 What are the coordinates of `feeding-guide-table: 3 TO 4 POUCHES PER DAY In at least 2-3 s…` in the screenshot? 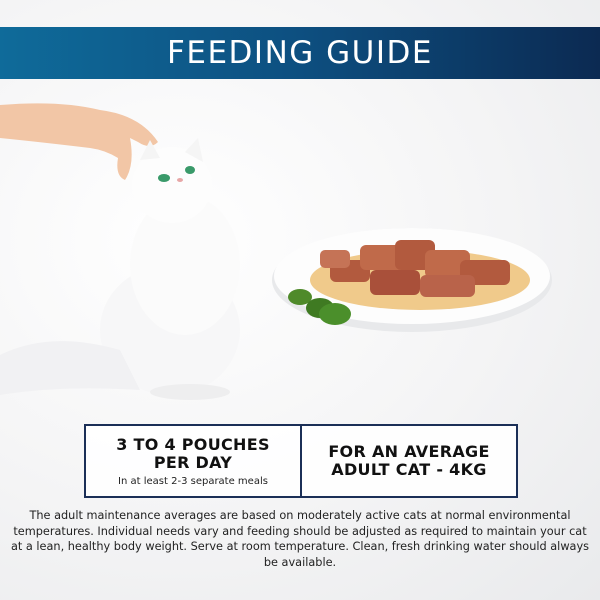 It's located at (301, 461).